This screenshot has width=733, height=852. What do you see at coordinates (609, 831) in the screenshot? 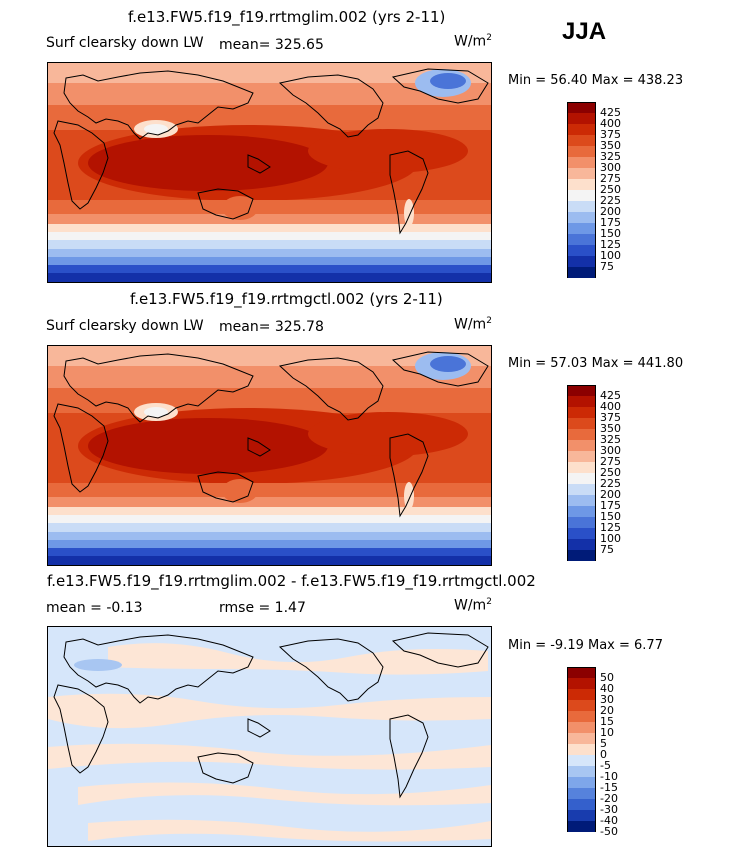
I see `colorbar-label: -50` at bounding box center [609, 831].